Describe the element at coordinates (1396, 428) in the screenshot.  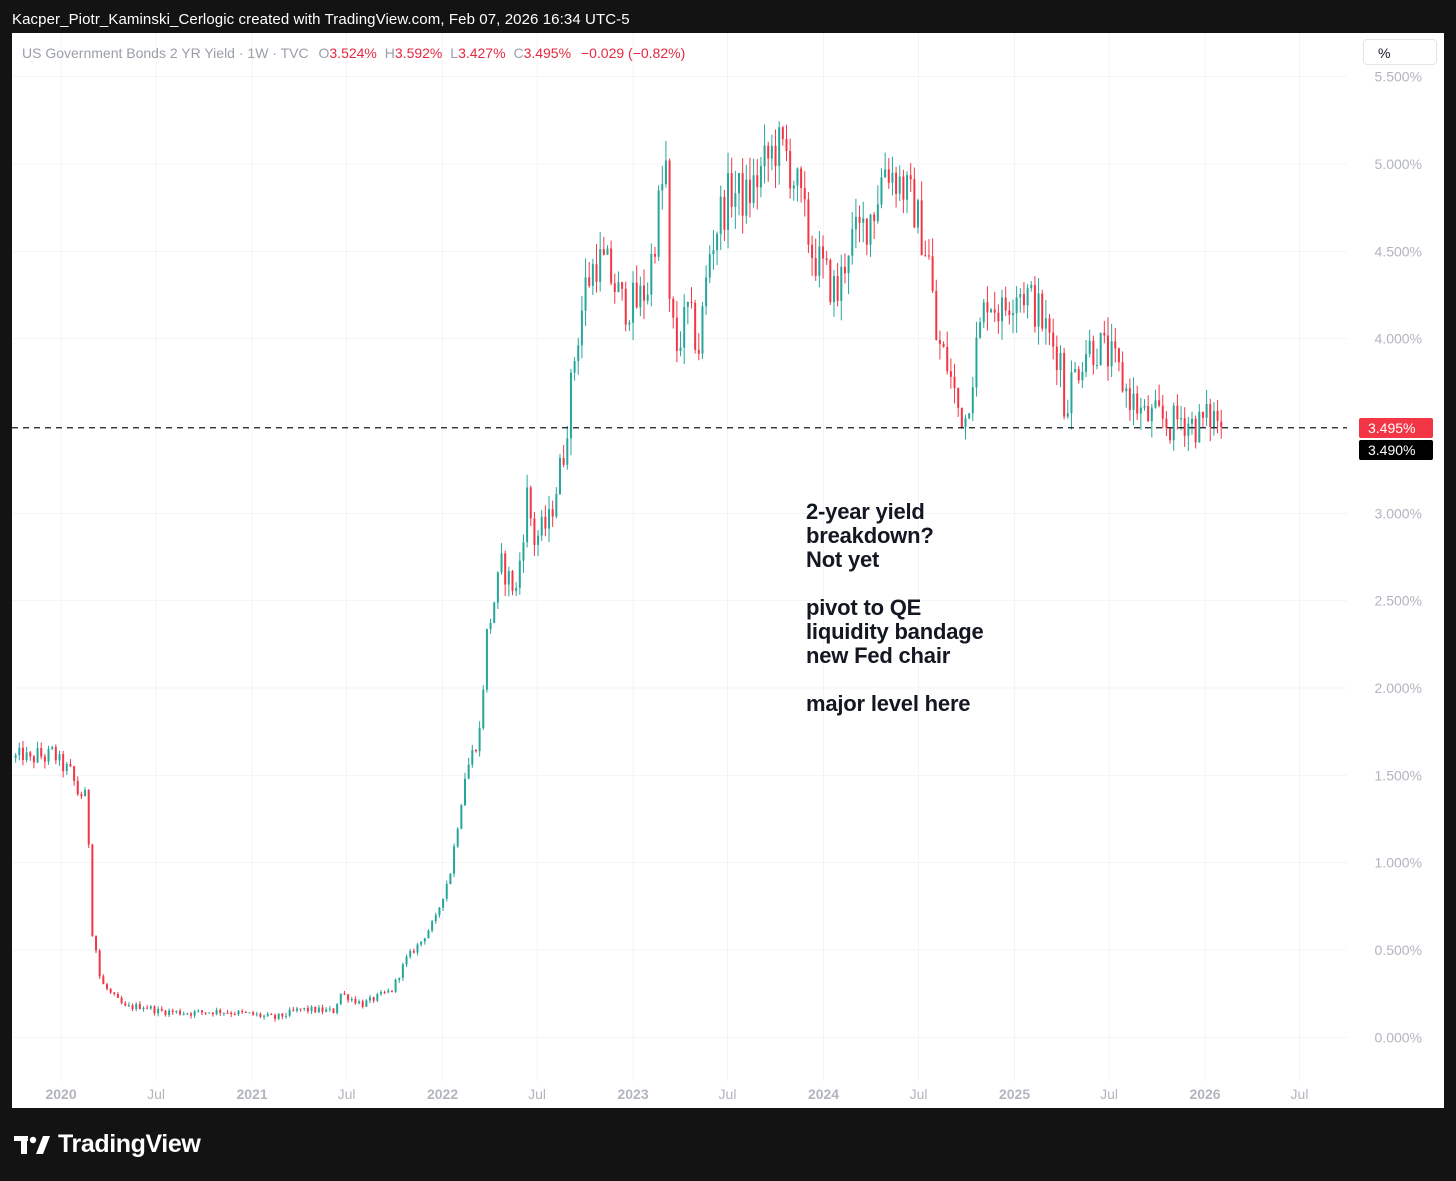
I see `last-price-label: 3.495%` at that location.